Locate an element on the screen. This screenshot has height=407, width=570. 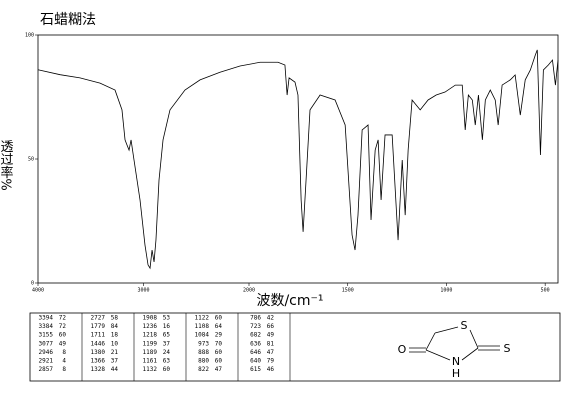
wavenumber-cell: 2946 is located at coordinates (46, 352).